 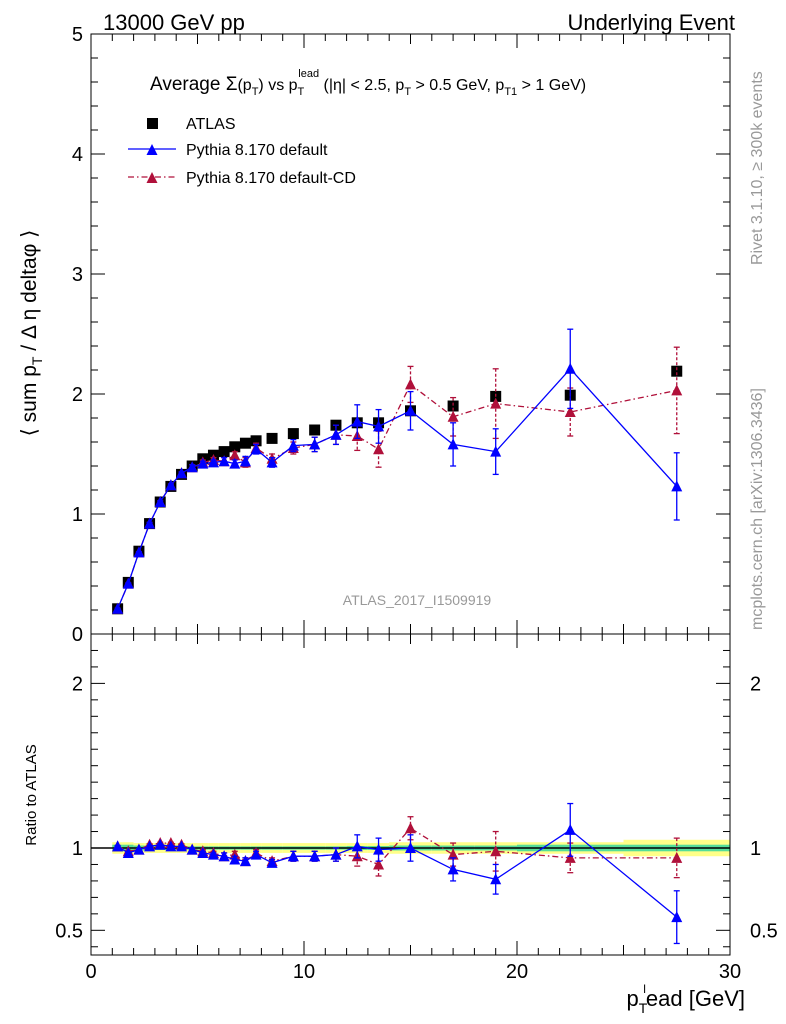 What do you see at coordinates (77, 35) in the screenshot?
I see `main-y-tick-label: 5` at bounding box center [77, 35].